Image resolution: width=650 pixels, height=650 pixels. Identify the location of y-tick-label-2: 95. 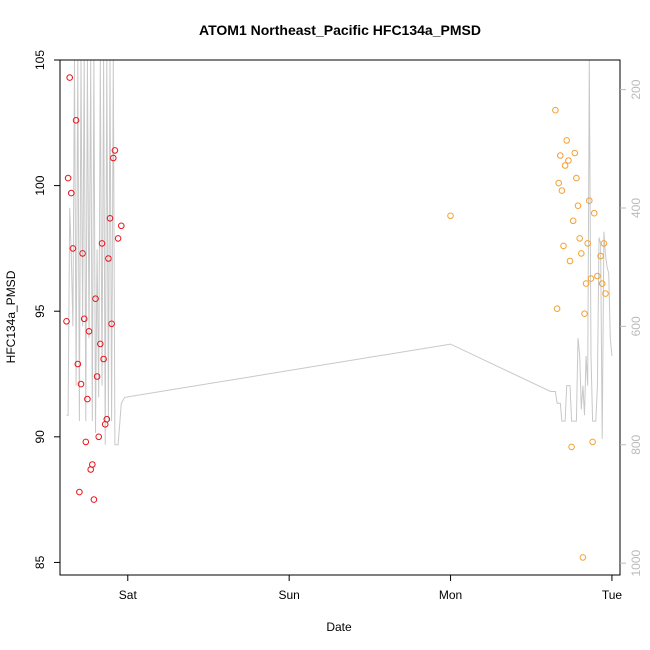
(40, 311).